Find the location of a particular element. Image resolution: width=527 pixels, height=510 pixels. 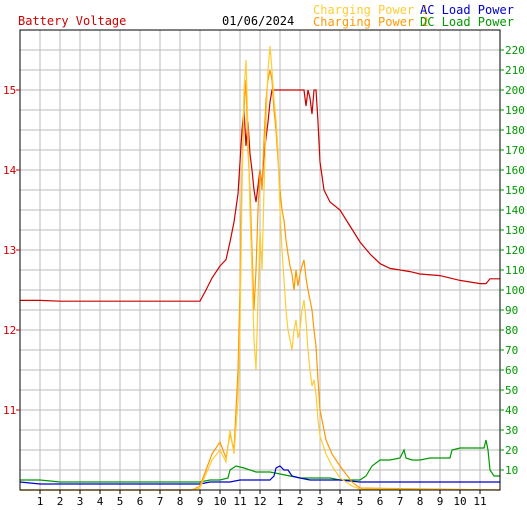

y-right-tick-label: 150 is located at coordinates (515, 190).